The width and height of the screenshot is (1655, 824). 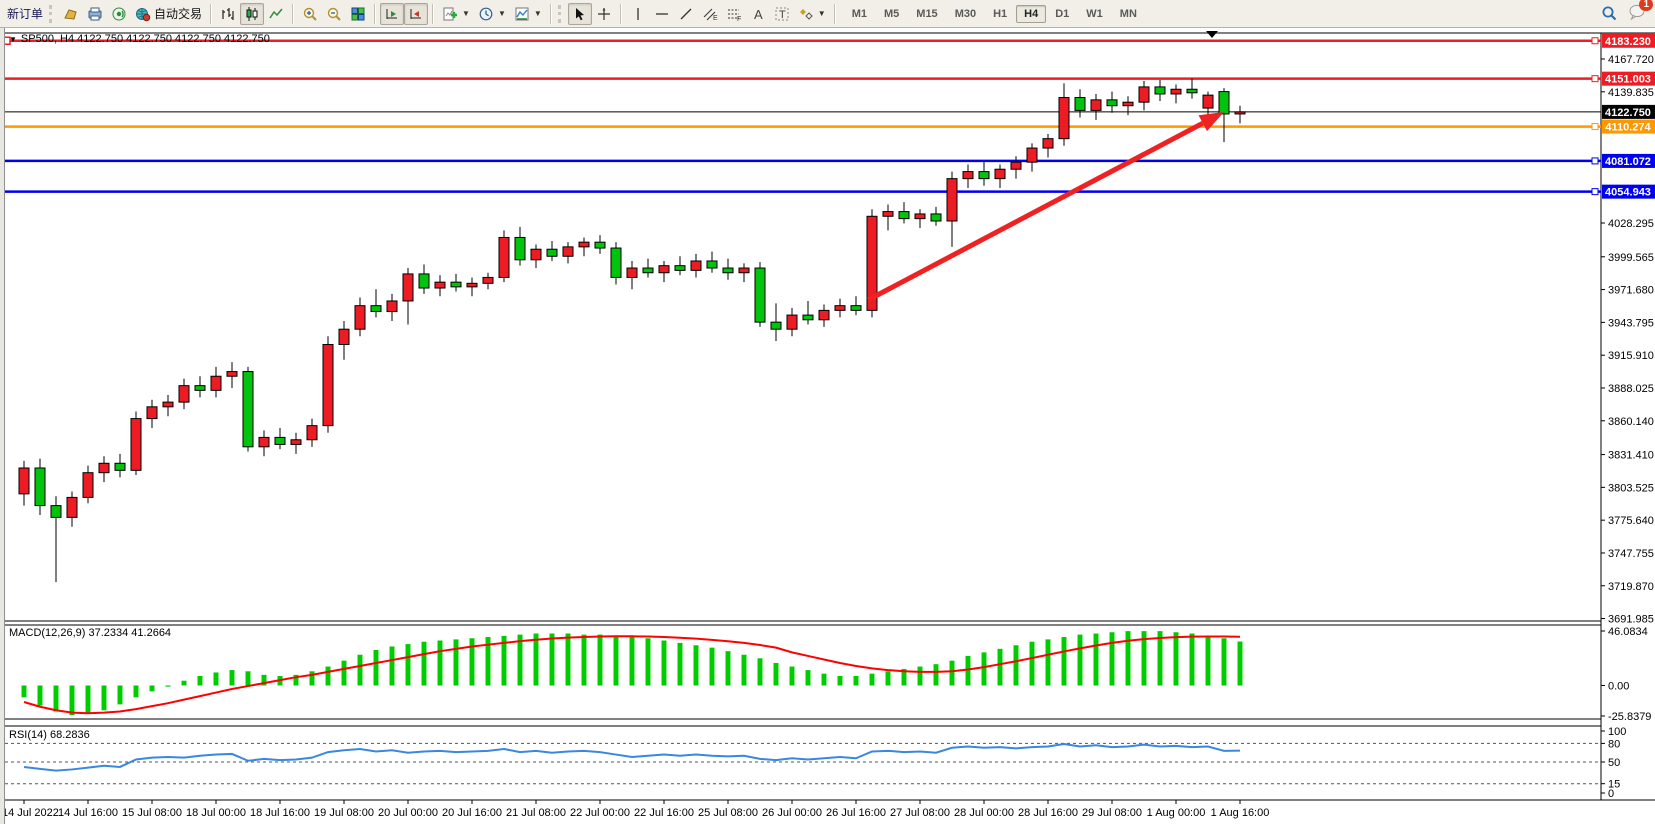 I want to click on chart-shift-marker, so click(x=1212, y=34).